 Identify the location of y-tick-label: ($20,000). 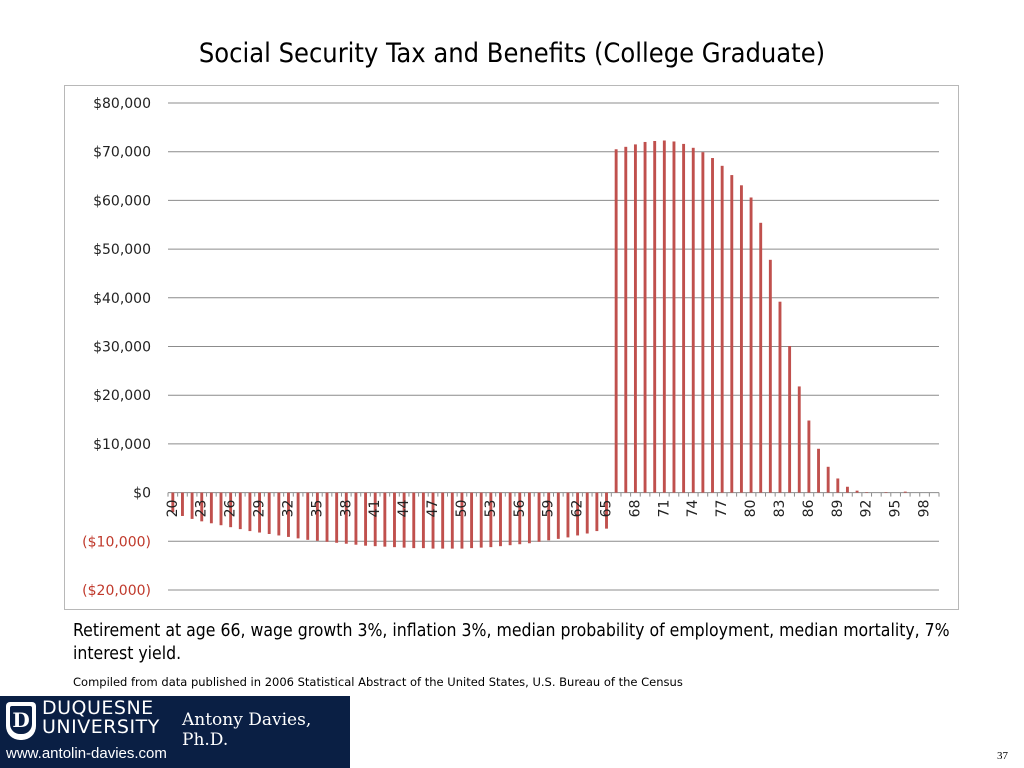
(116, 591).